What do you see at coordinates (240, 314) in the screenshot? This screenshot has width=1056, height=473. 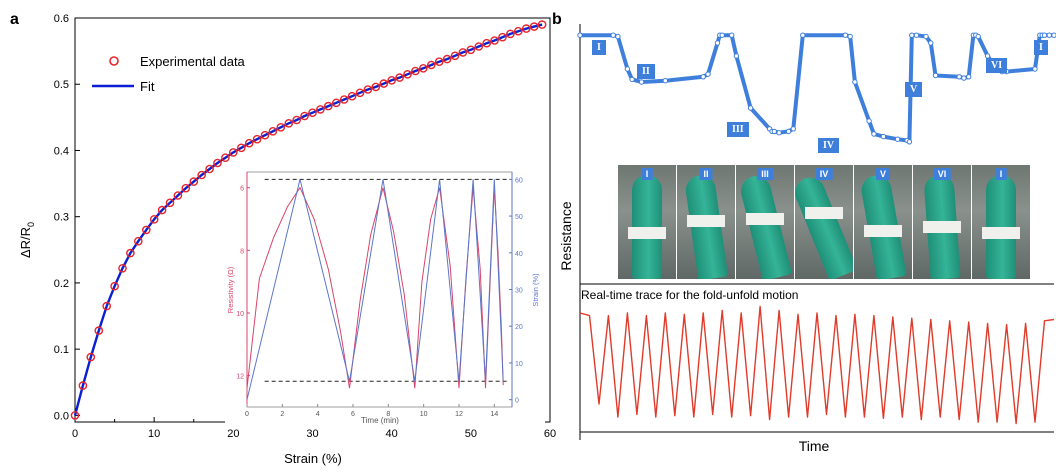 I see `inset-ytick-left-label: 10` at bounding box center [240, 314].